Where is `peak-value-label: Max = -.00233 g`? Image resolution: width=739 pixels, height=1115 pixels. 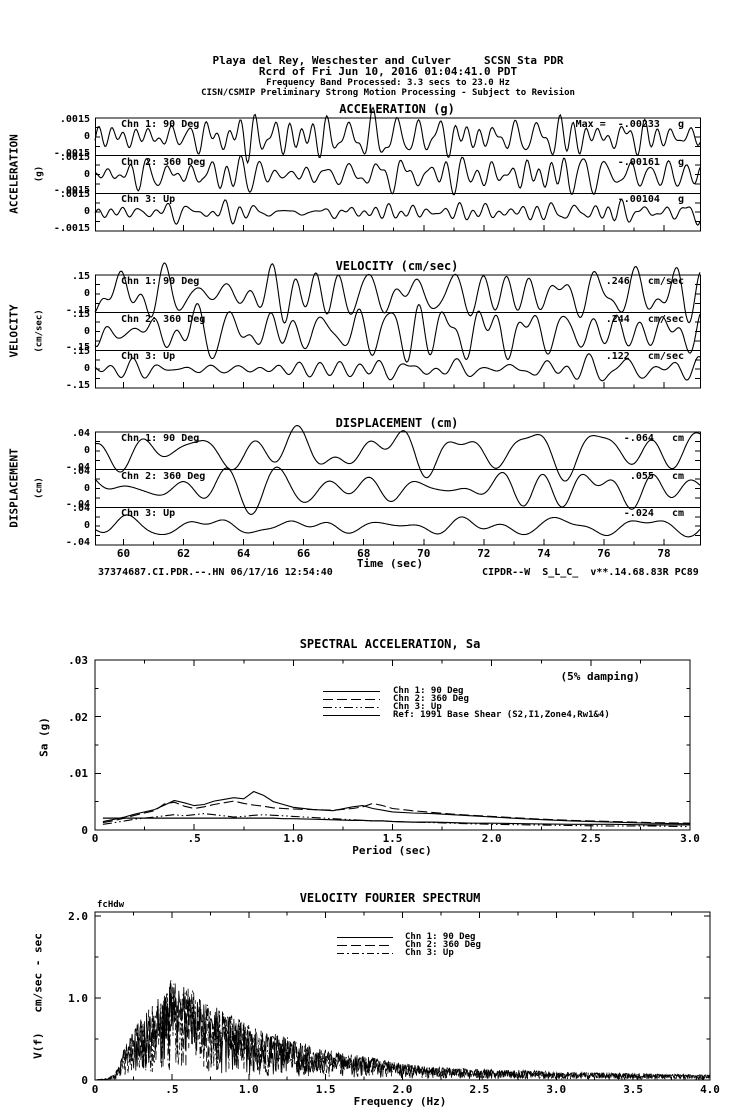
peak-value-label: Max = -.00233 g is located at coordinates (629, 124).